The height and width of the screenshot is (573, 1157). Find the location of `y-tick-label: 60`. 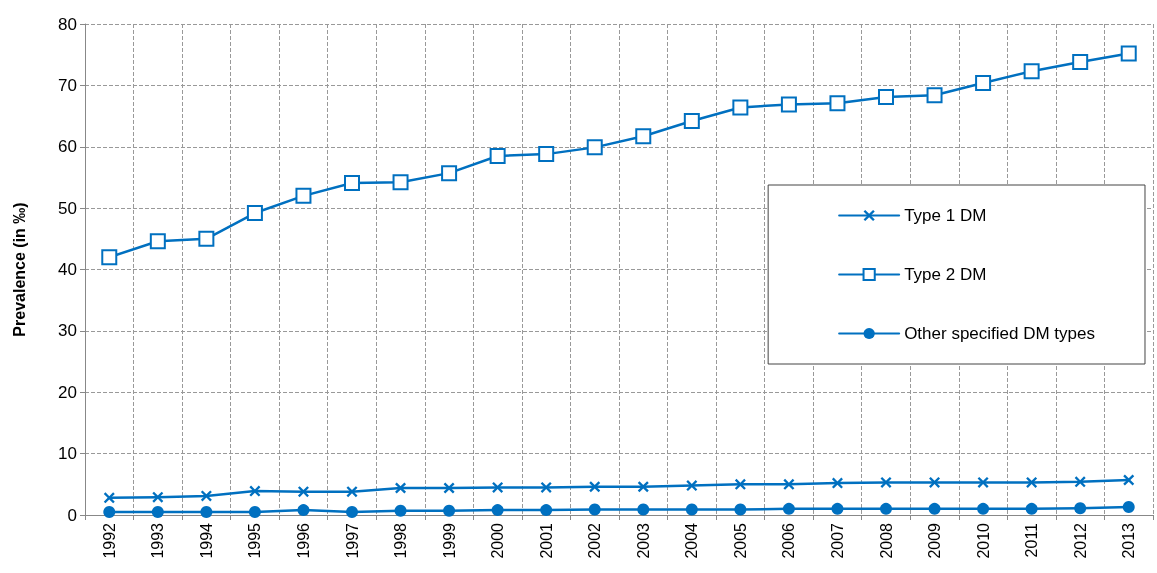

y-tick-label: 60 is located at coordinates (67, 147).